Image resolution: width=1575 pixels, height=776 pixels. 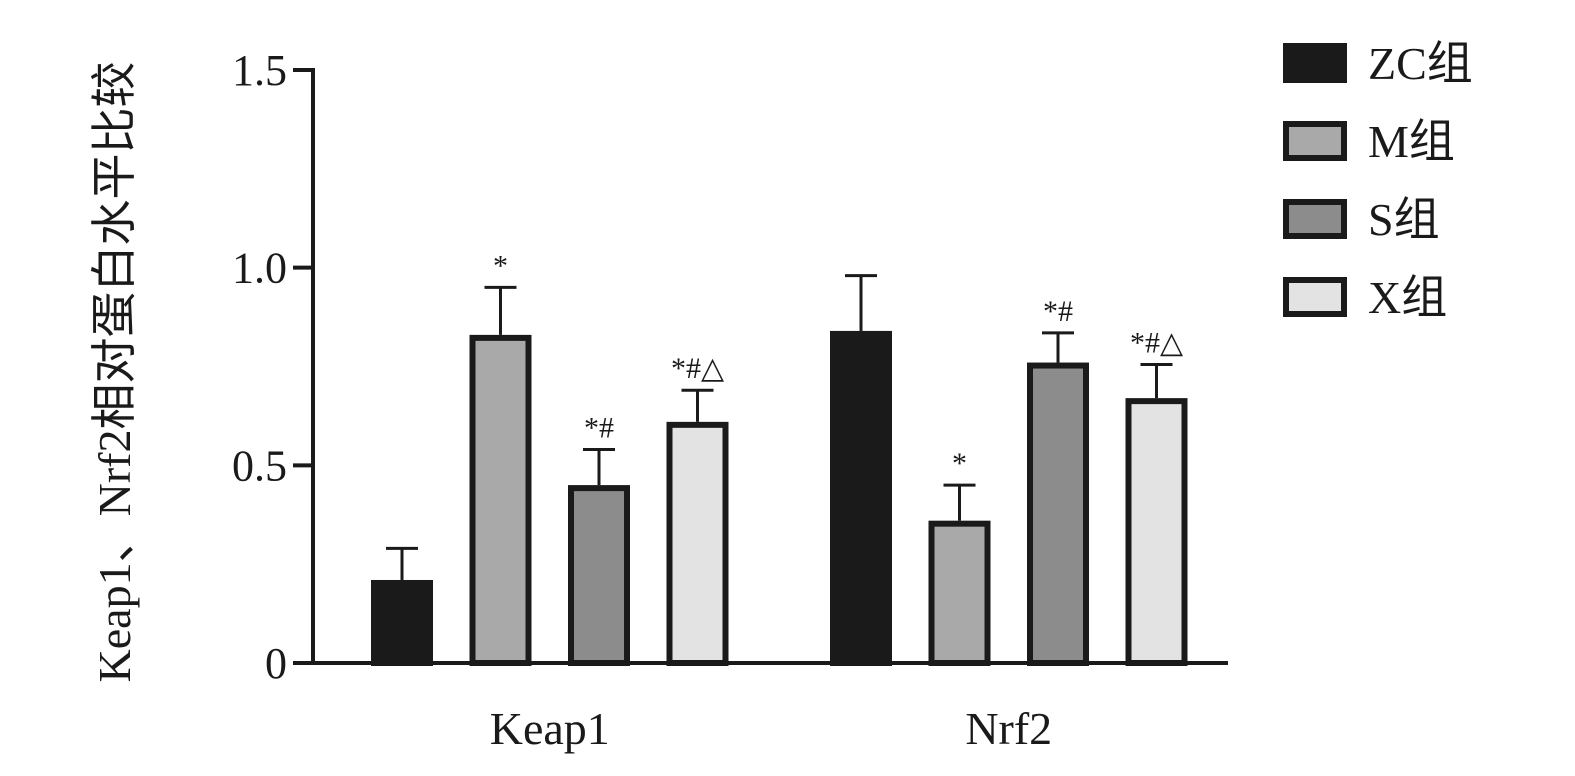 I want to click on y-tick-label: 1.0, so click(x=259, y=268).